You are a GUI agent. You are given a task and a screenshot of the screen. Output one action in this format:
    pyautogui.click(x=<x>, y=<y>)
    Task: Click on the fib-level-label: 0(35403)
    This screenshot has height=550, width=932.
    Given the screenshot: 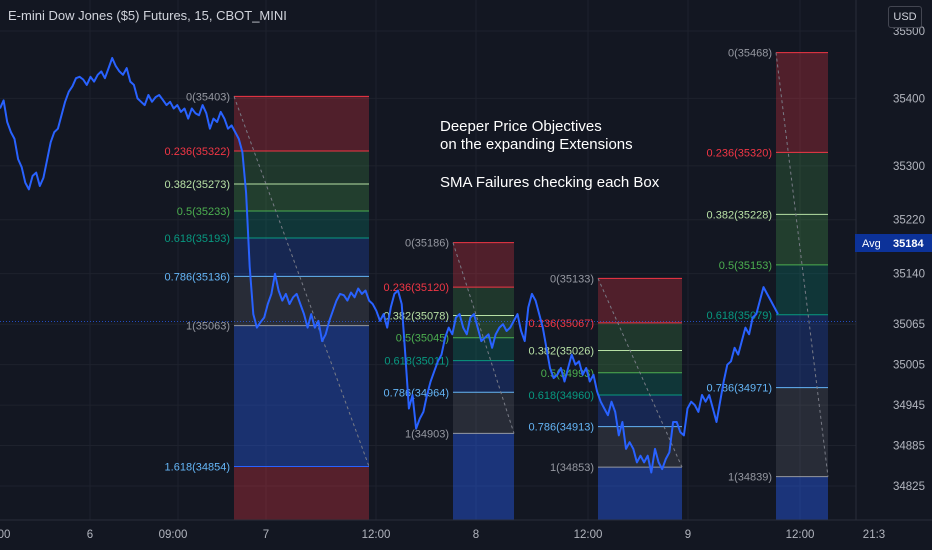 What is the action you would take?
    pyautogui.click(x=208, y=97)
    